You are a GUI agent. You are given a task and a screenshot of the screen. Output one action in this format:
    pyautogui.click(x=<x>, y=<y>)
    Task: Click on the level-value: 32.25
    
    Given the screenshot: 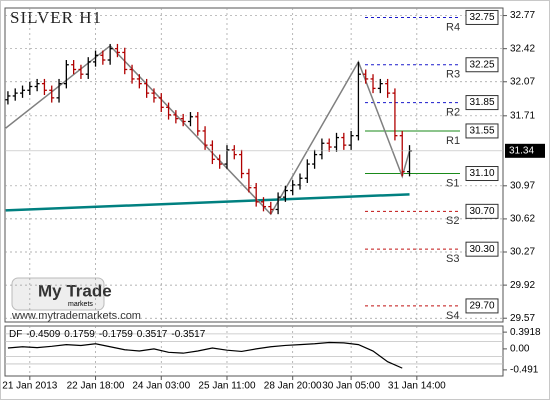 What is the action you would take?
    pyautogui.click(x=481, y=64)
    